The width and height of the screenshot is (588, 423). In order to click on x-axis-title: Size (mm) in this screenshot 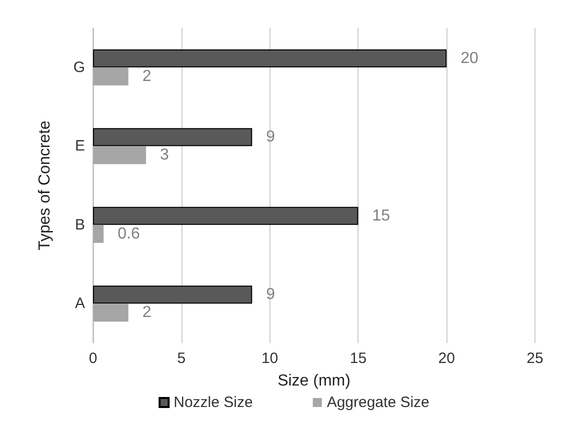, I will do `click(314, 381)`.